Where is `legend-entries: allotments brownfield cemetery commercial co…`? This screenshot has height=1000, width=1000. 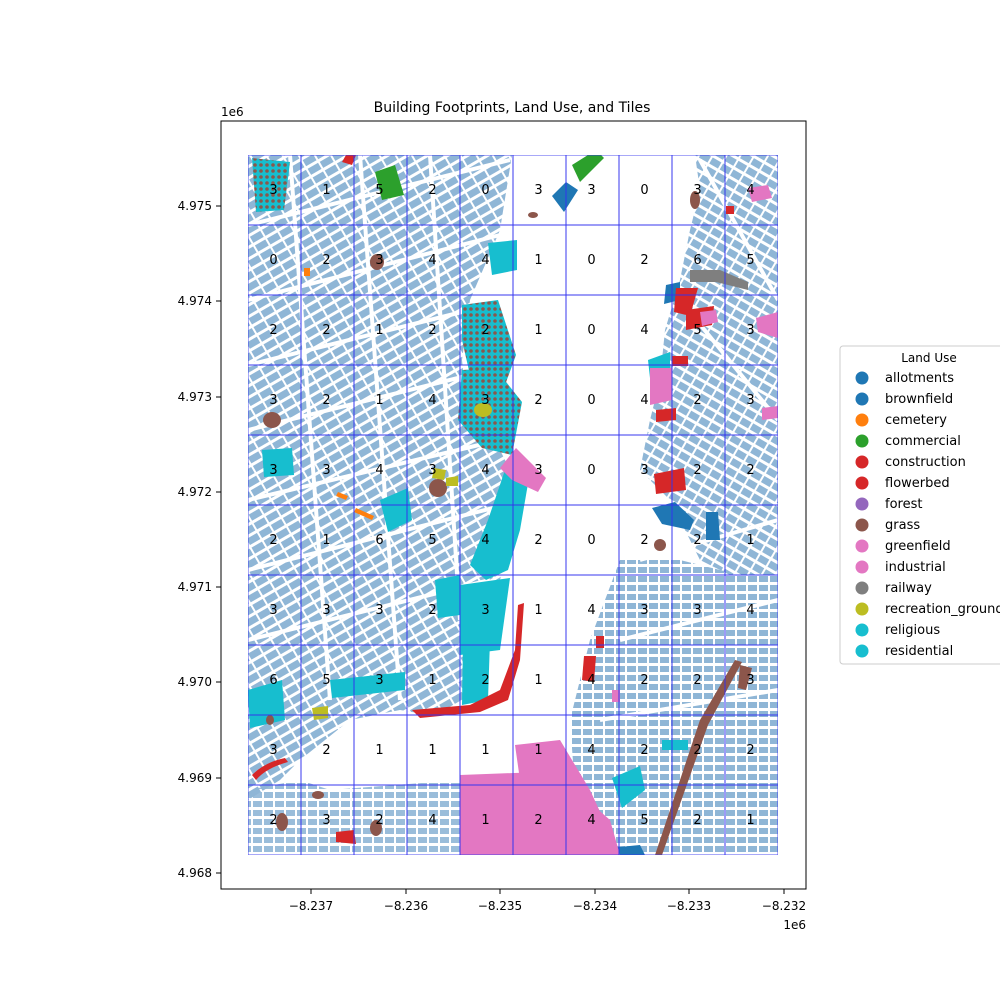 legend-entries: allotments brownfield cemetery commercial co… is located at coordinates (927, 515).